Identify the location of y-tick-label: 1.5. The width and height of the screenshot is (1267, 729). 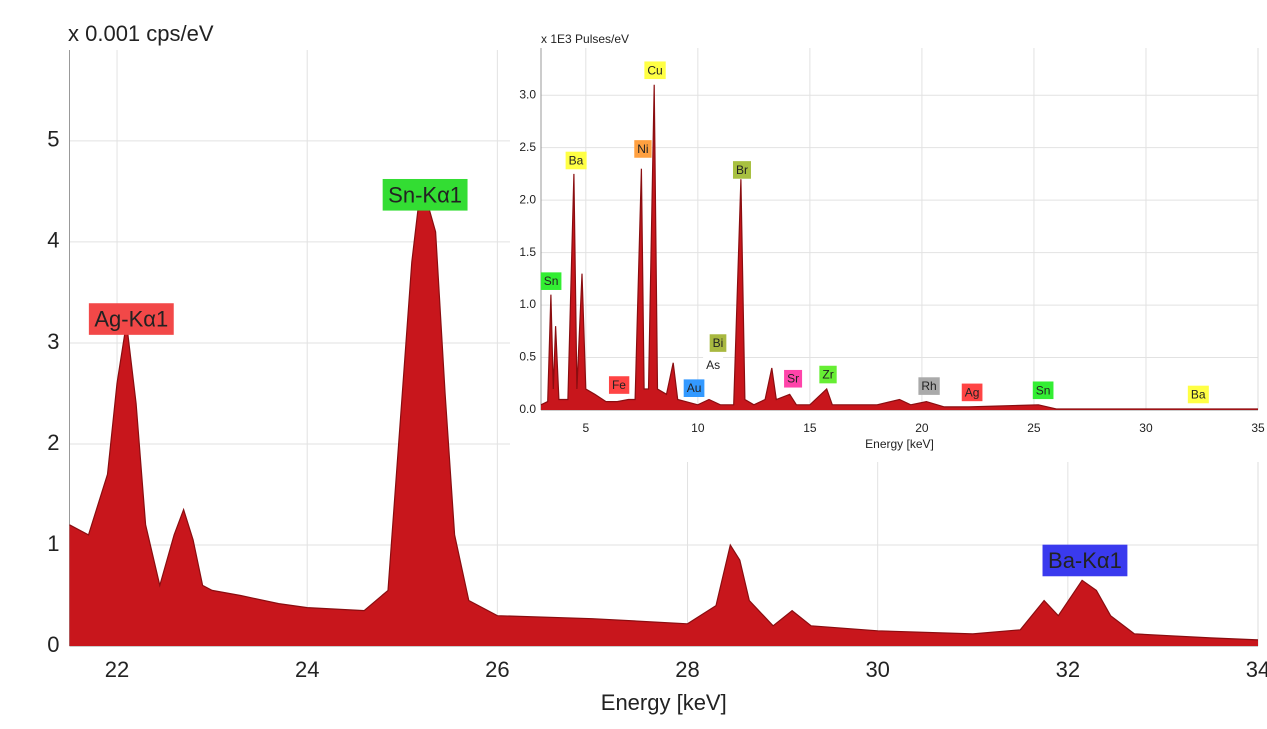
(527, 252).